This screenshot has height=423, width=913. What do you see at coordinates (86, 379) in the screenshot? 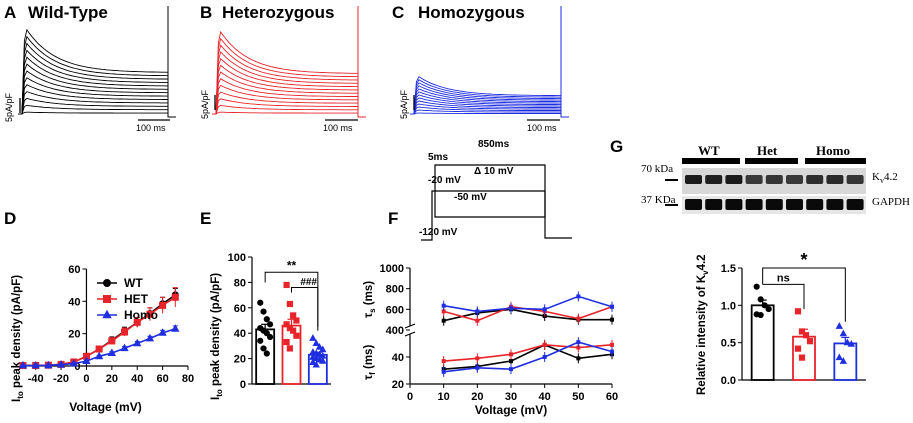
I see `d-x-tick-label: 0` at bounding box center [86, 379].